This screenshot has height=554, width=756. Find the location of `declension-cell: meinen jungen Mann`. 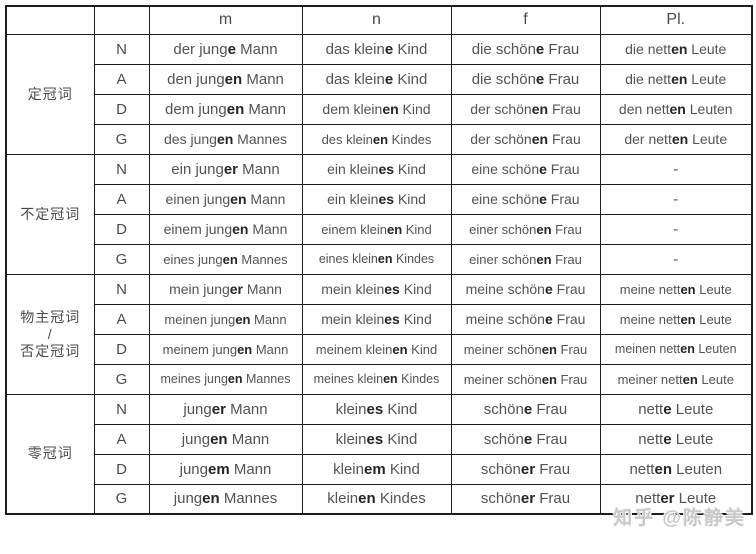

declension-cell: meinen jungen Mann is located at coordinates (225, 319).